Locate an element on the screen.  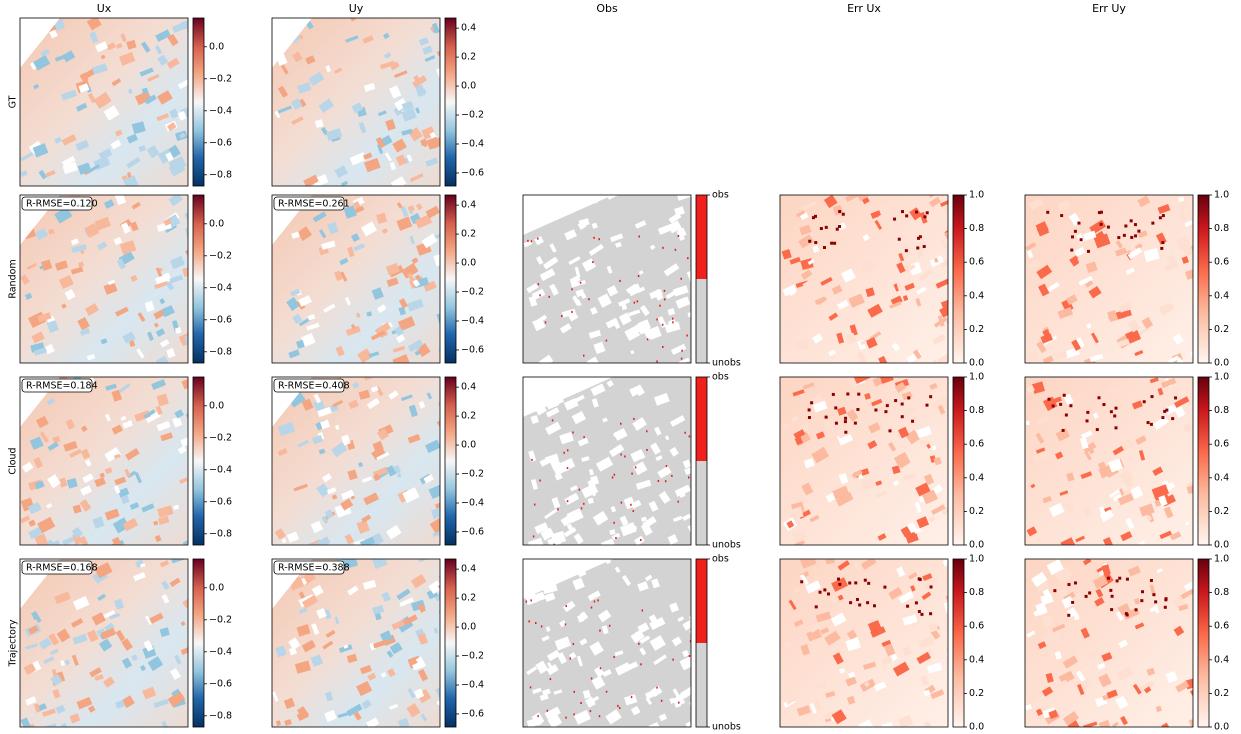
colorbar-tick-label: 0.8 is located at coordinates (1221, 228).